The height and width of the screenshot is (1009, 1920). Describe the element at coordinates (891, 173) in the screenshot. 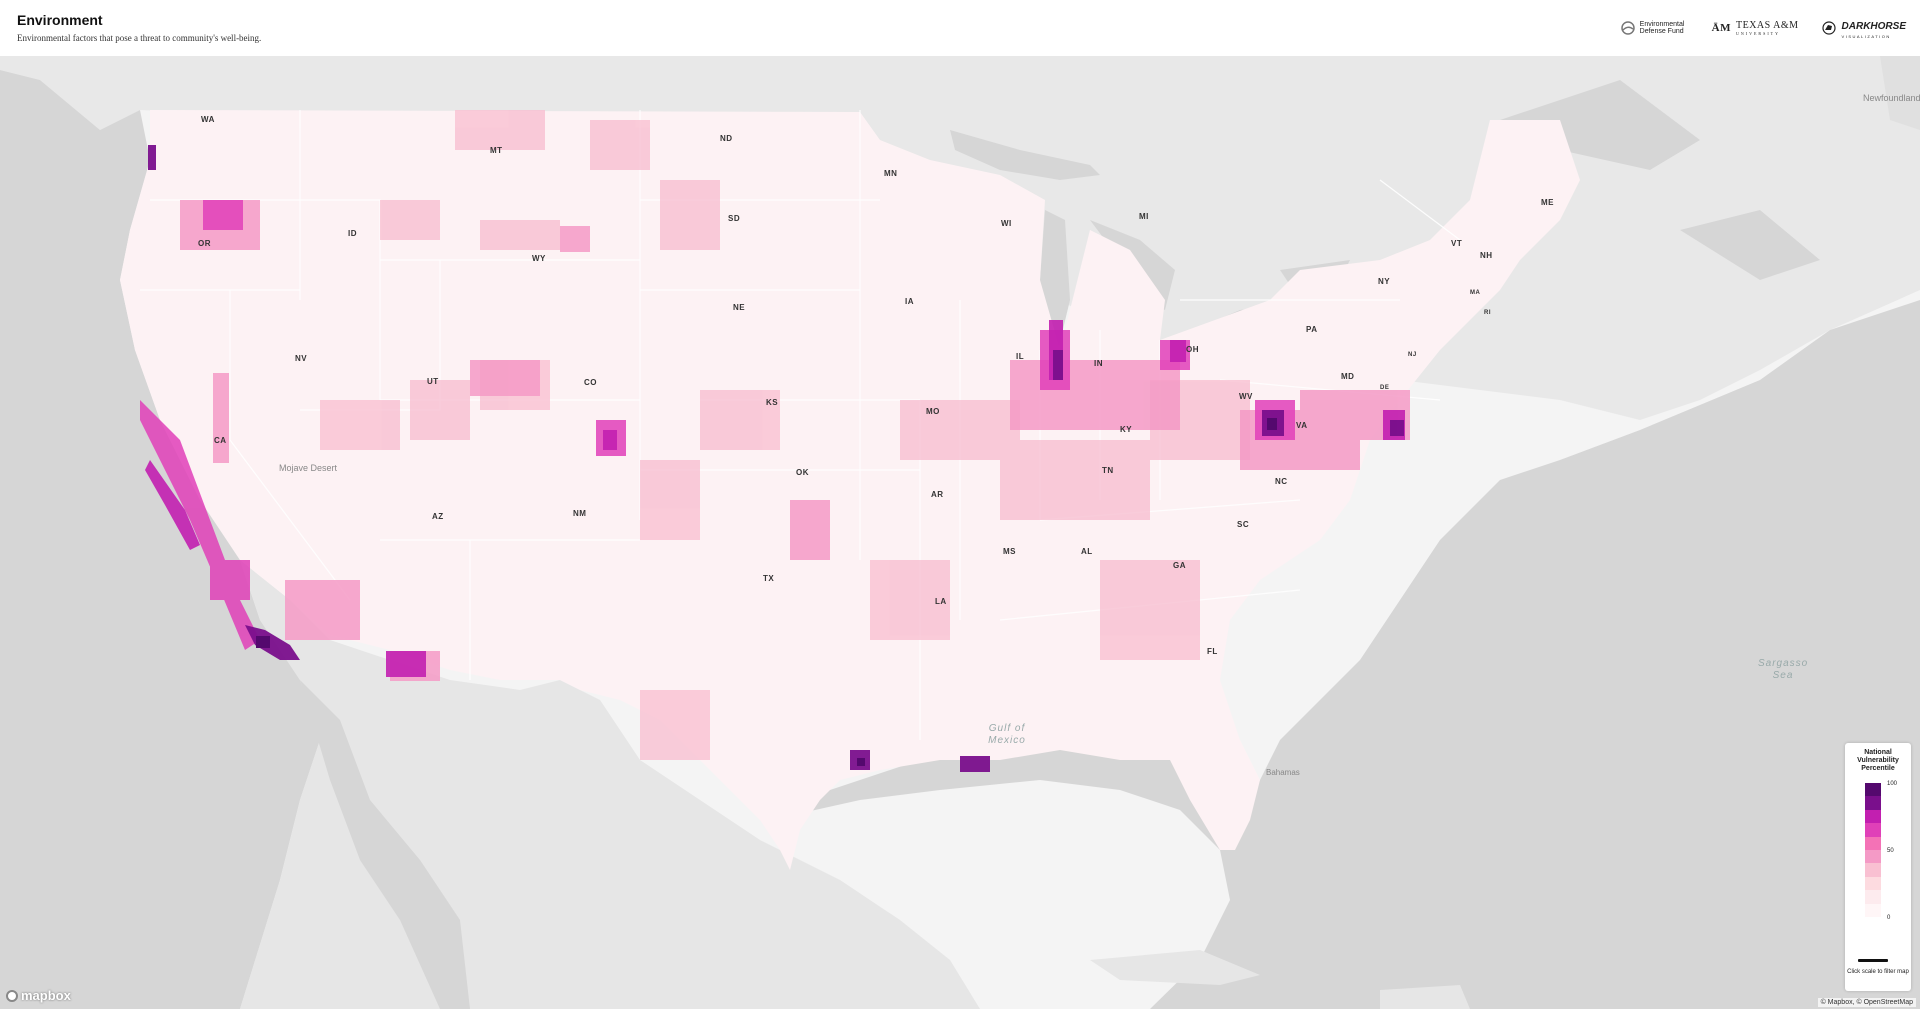

I see `state-label-mn: MN` at that location.